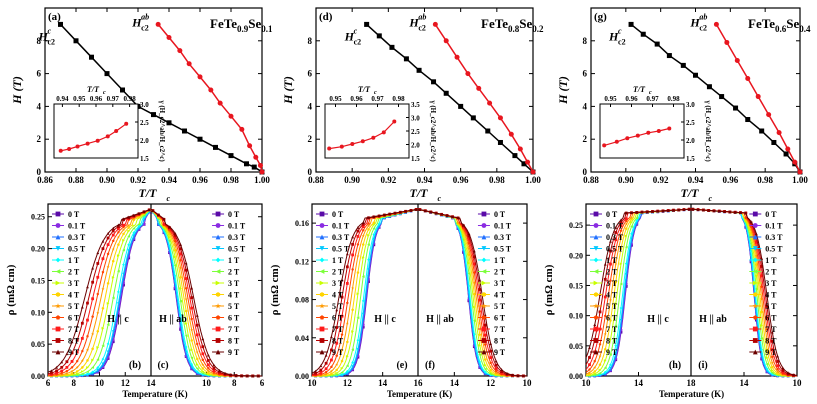  What do you see at coordinates (356, 30) in the screenshot?
I see `hc2-c-sup: c` at bounding box center [356, 30].